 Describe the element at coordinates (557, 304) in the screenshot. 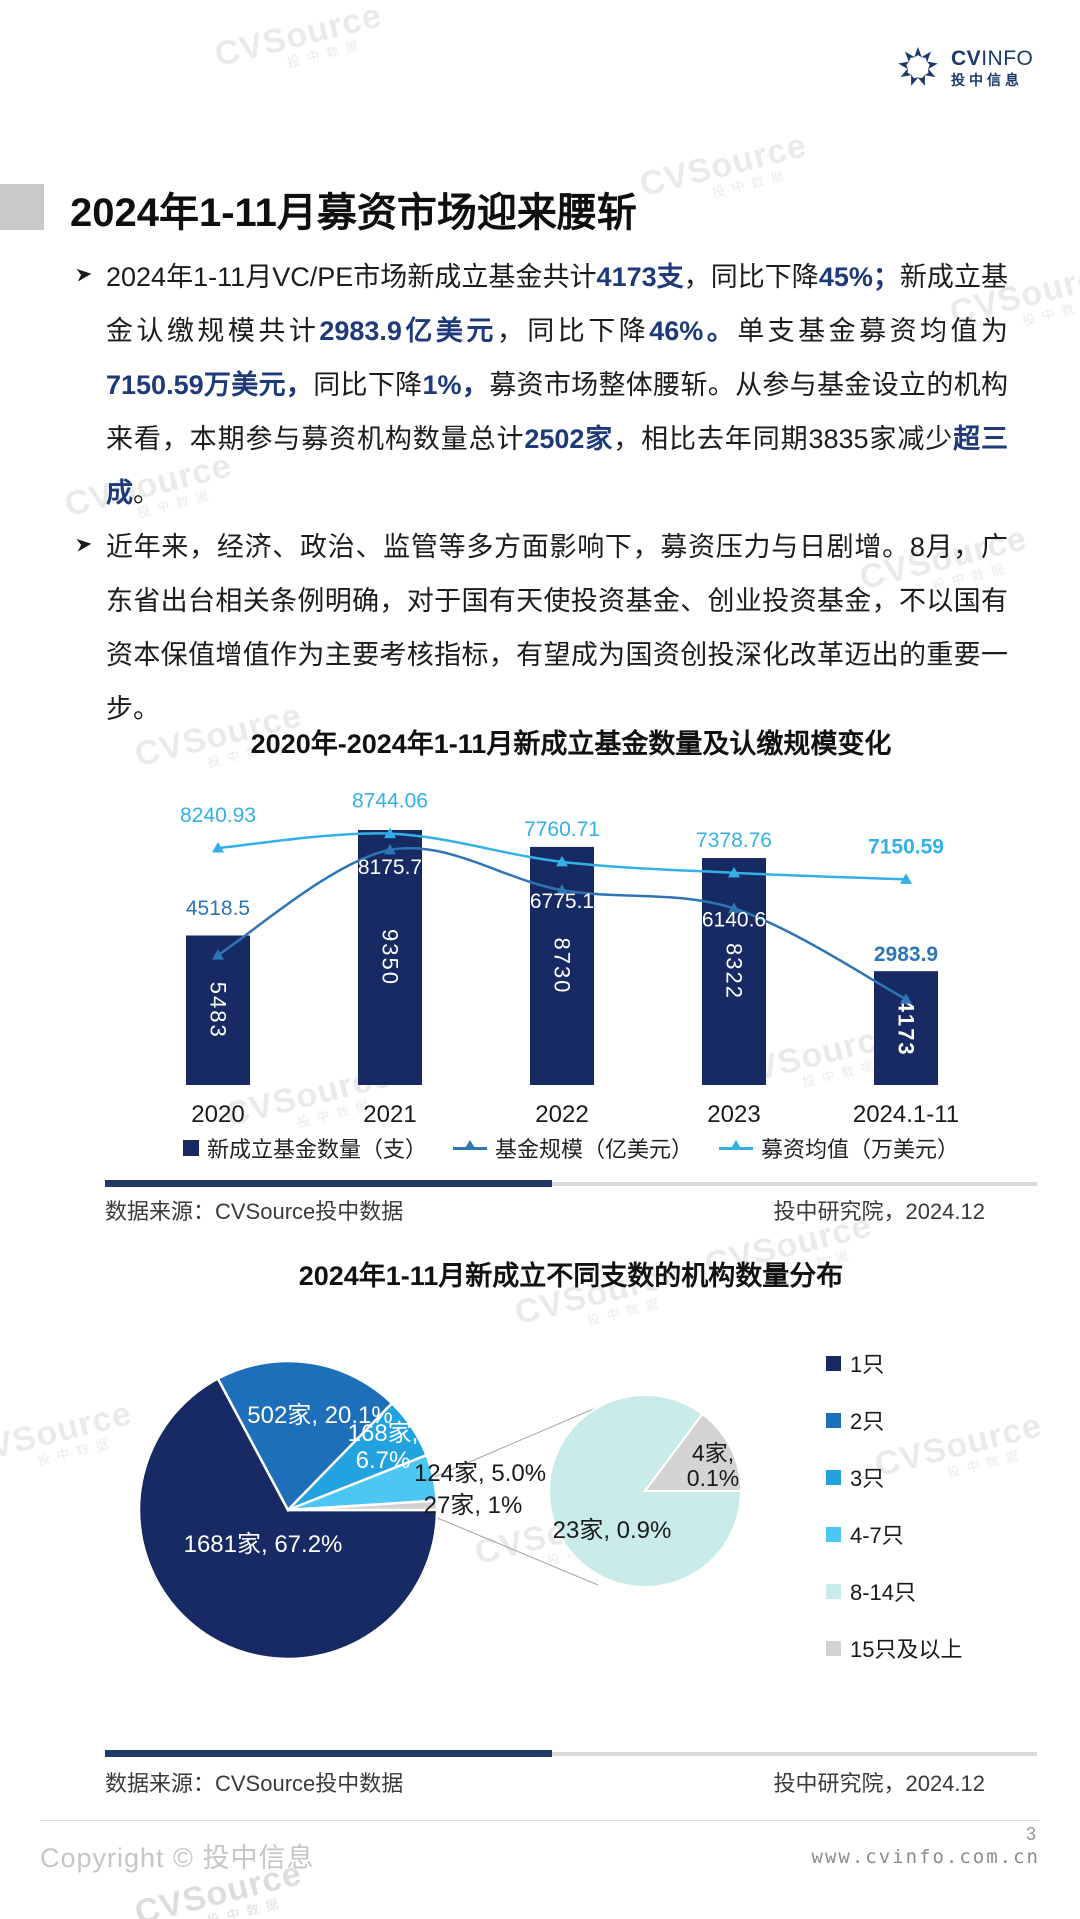

I see `bullet-plain: 新成立基金认缴规模共计` at that location.